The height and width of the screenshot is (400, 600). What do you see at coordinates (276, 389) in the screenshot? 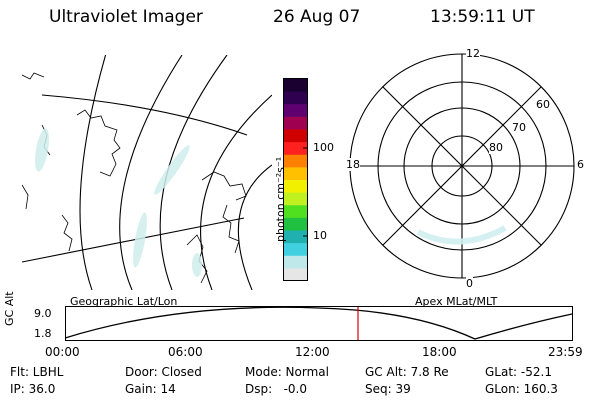
I see `dsp-info: Dsp: -0.0` at bounding box center [276, 389].